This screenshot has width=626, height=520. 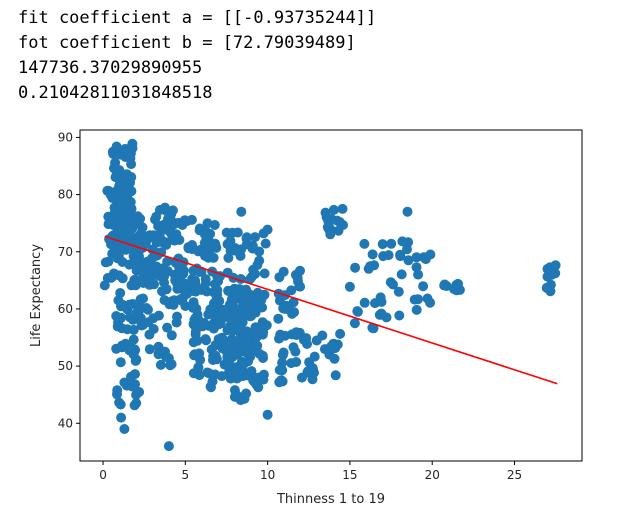 I want to click on x-tick-label: 20, so click(x=432, y=475).